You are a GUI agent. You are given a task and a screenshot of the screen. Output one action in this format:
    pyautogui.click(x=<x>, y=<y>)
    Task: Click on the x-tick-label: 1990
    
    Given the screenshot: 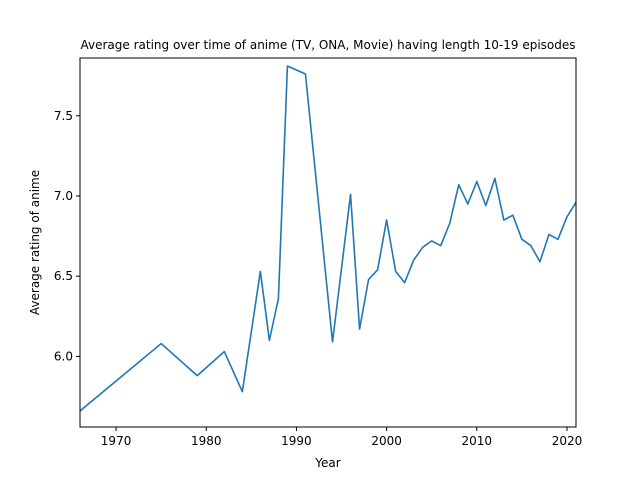 What is the action you would take?
    pyautogui.click(x=296, y=441)
    